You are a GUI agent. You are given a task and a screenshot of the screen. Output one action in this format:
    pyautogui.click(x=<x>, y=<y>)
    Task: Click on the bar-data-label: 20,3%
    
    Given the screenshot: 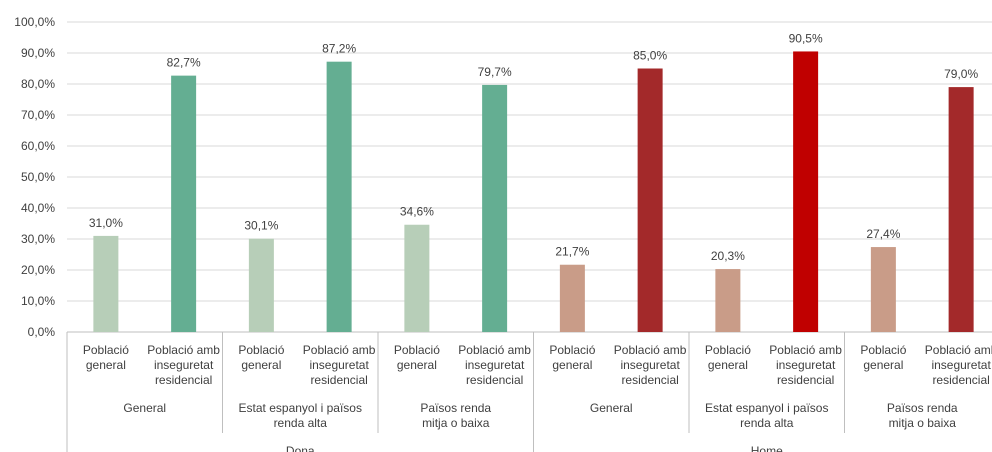 What is the action you would take?
    pyautogui.click(x=728, y=256)
    